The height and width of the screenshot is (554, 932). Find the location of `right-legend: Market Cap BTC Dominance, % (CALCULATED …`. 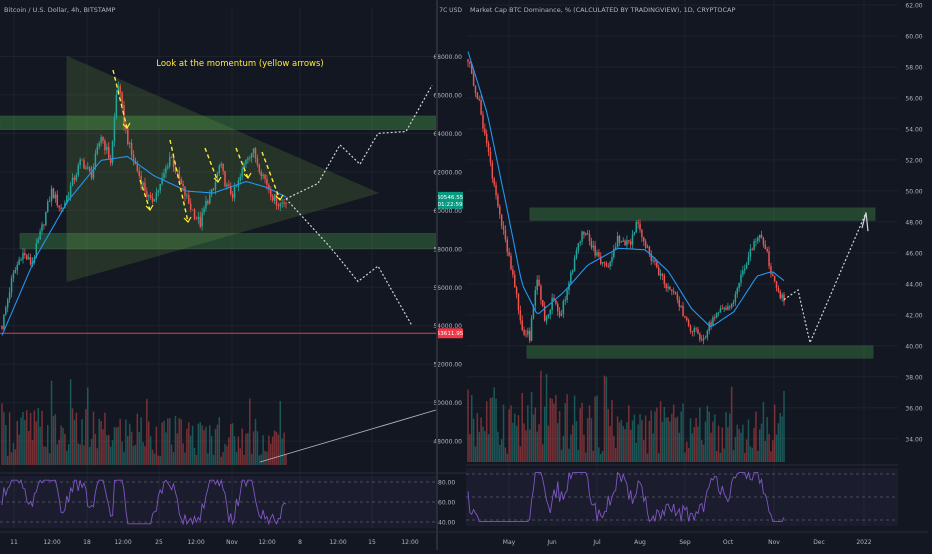

right-legend: Market Cap BTC Dominance, % (CALCULATED … is located at coordinates (602, 10).